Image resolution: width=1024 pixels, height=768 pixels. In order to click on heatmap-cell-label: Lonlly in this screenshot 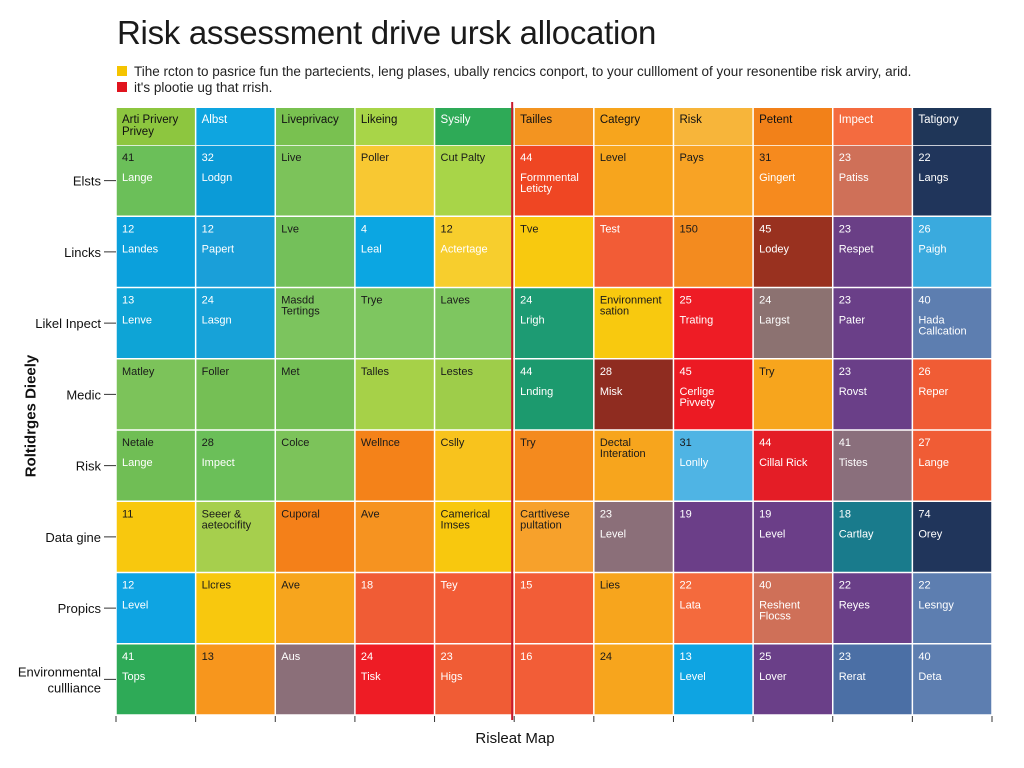, I will do `click(693, 463)`.